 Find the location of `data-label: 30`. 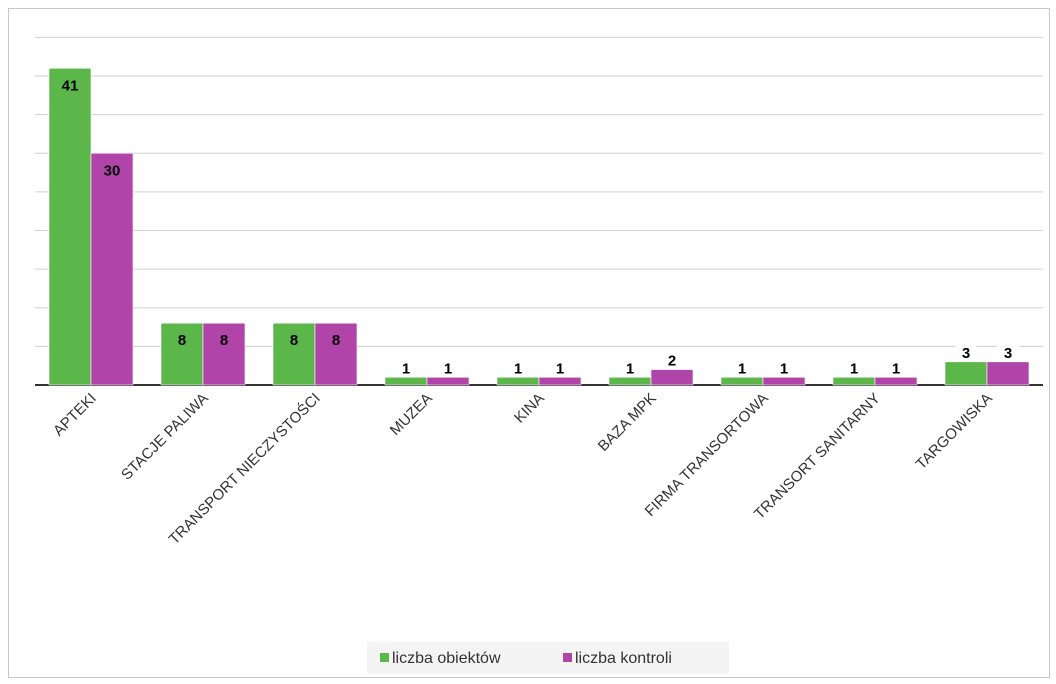

data-label: 30 is located at coordinates (112, 170).